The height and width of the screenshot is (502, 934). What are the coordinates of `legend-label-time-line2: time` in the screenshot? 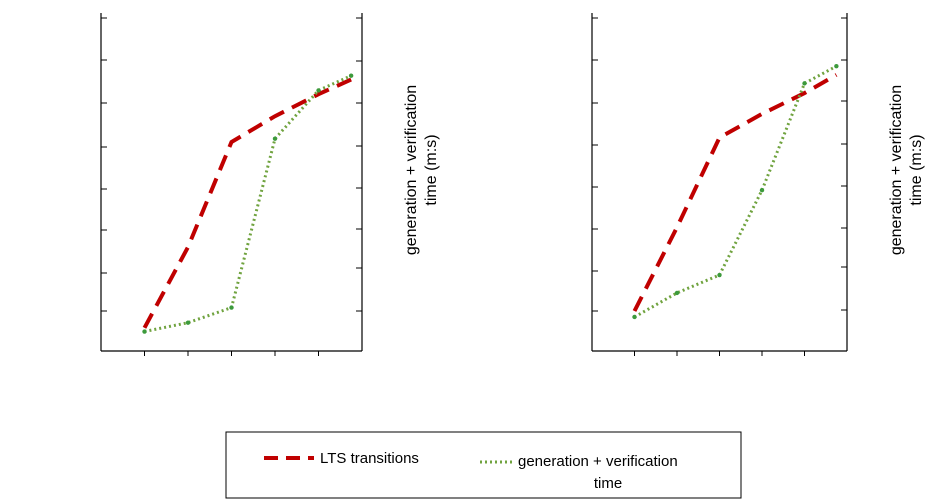 It's located at (608, 483).